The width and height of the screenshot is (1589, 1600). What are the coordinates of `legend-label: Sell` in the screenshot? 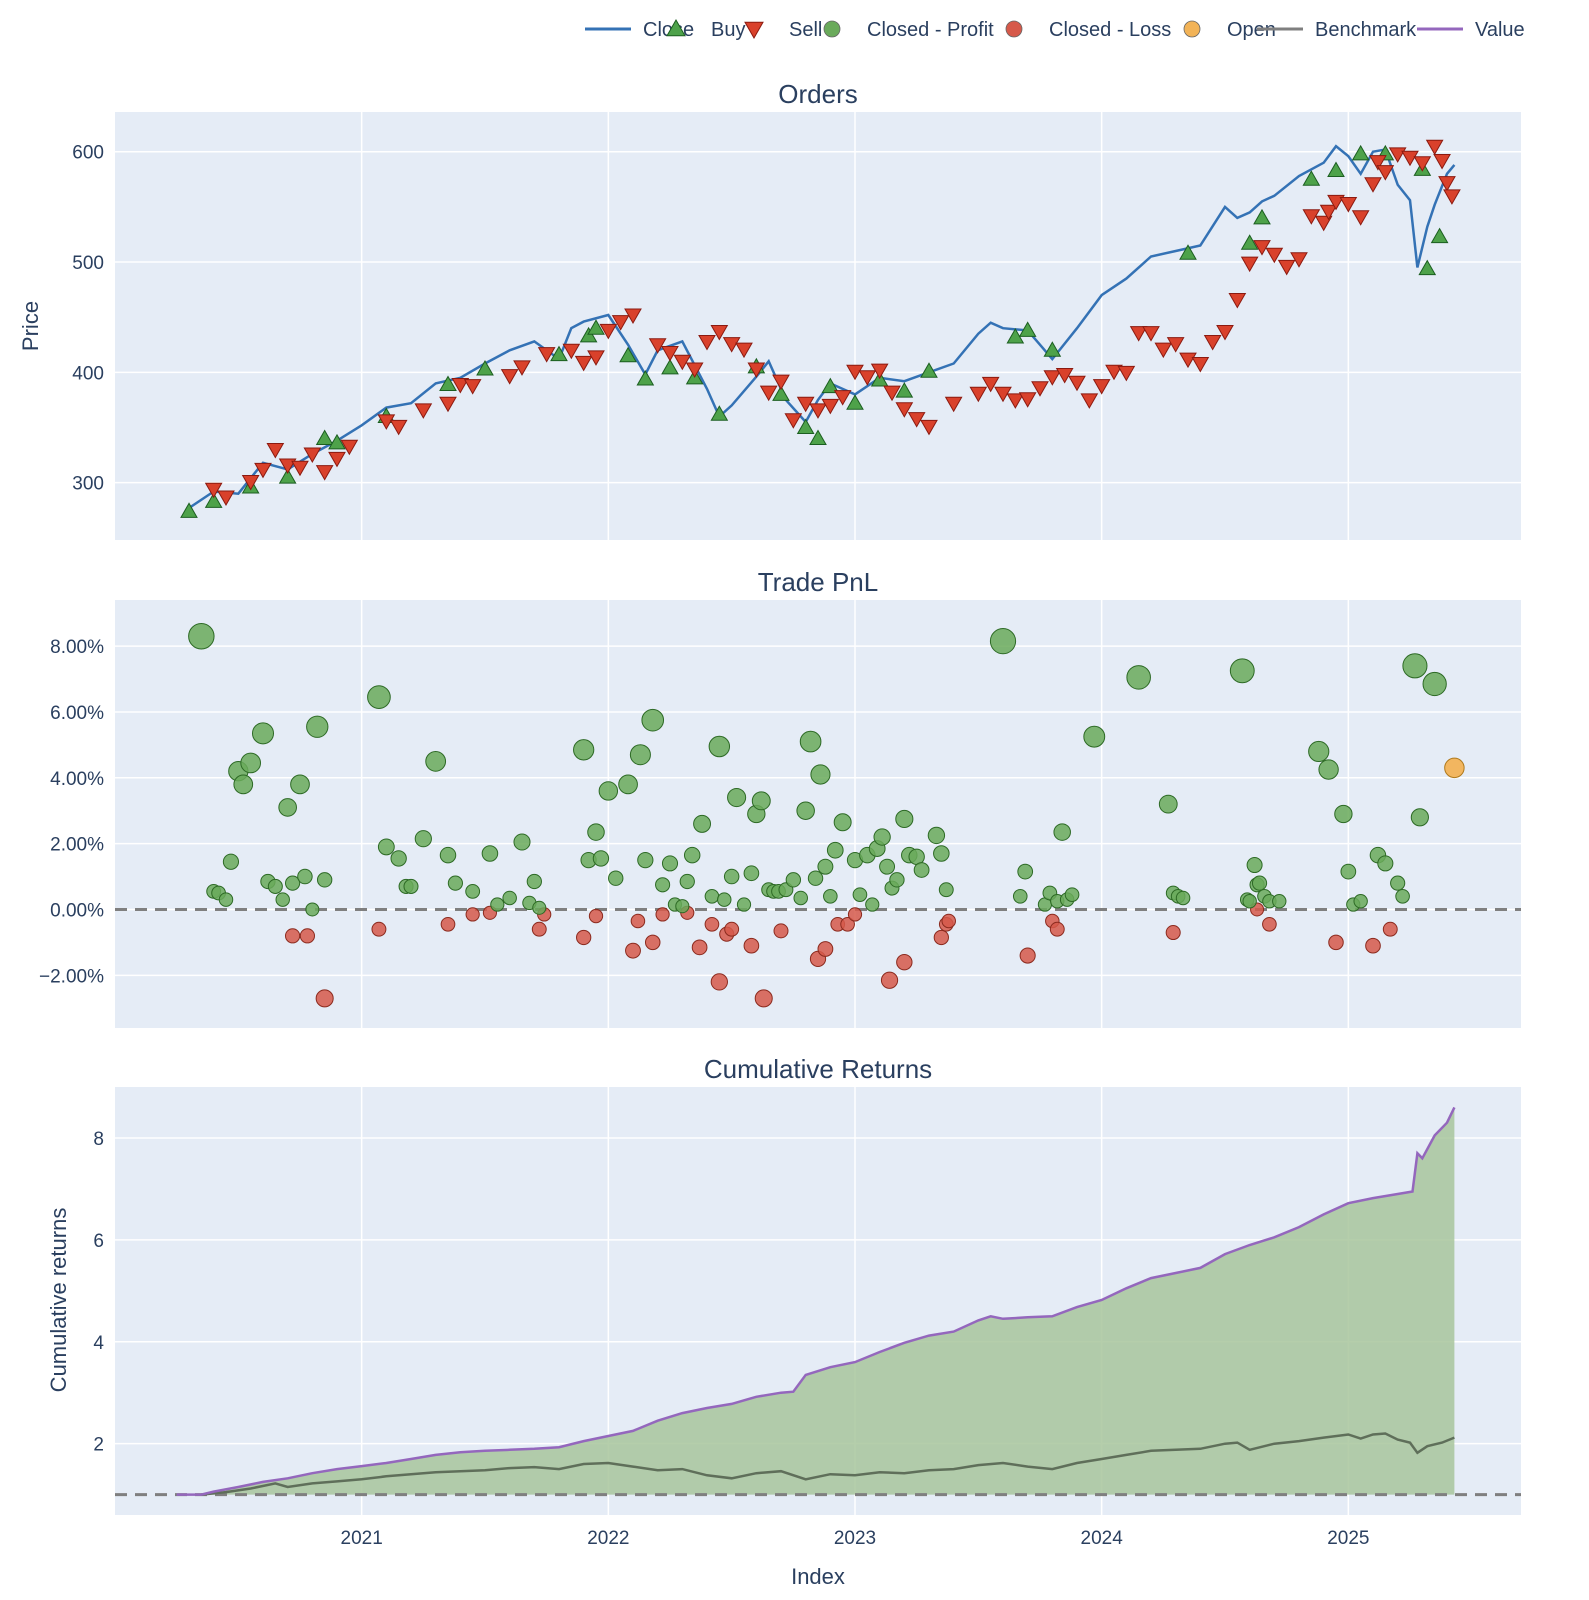 It's located at (805, 30).